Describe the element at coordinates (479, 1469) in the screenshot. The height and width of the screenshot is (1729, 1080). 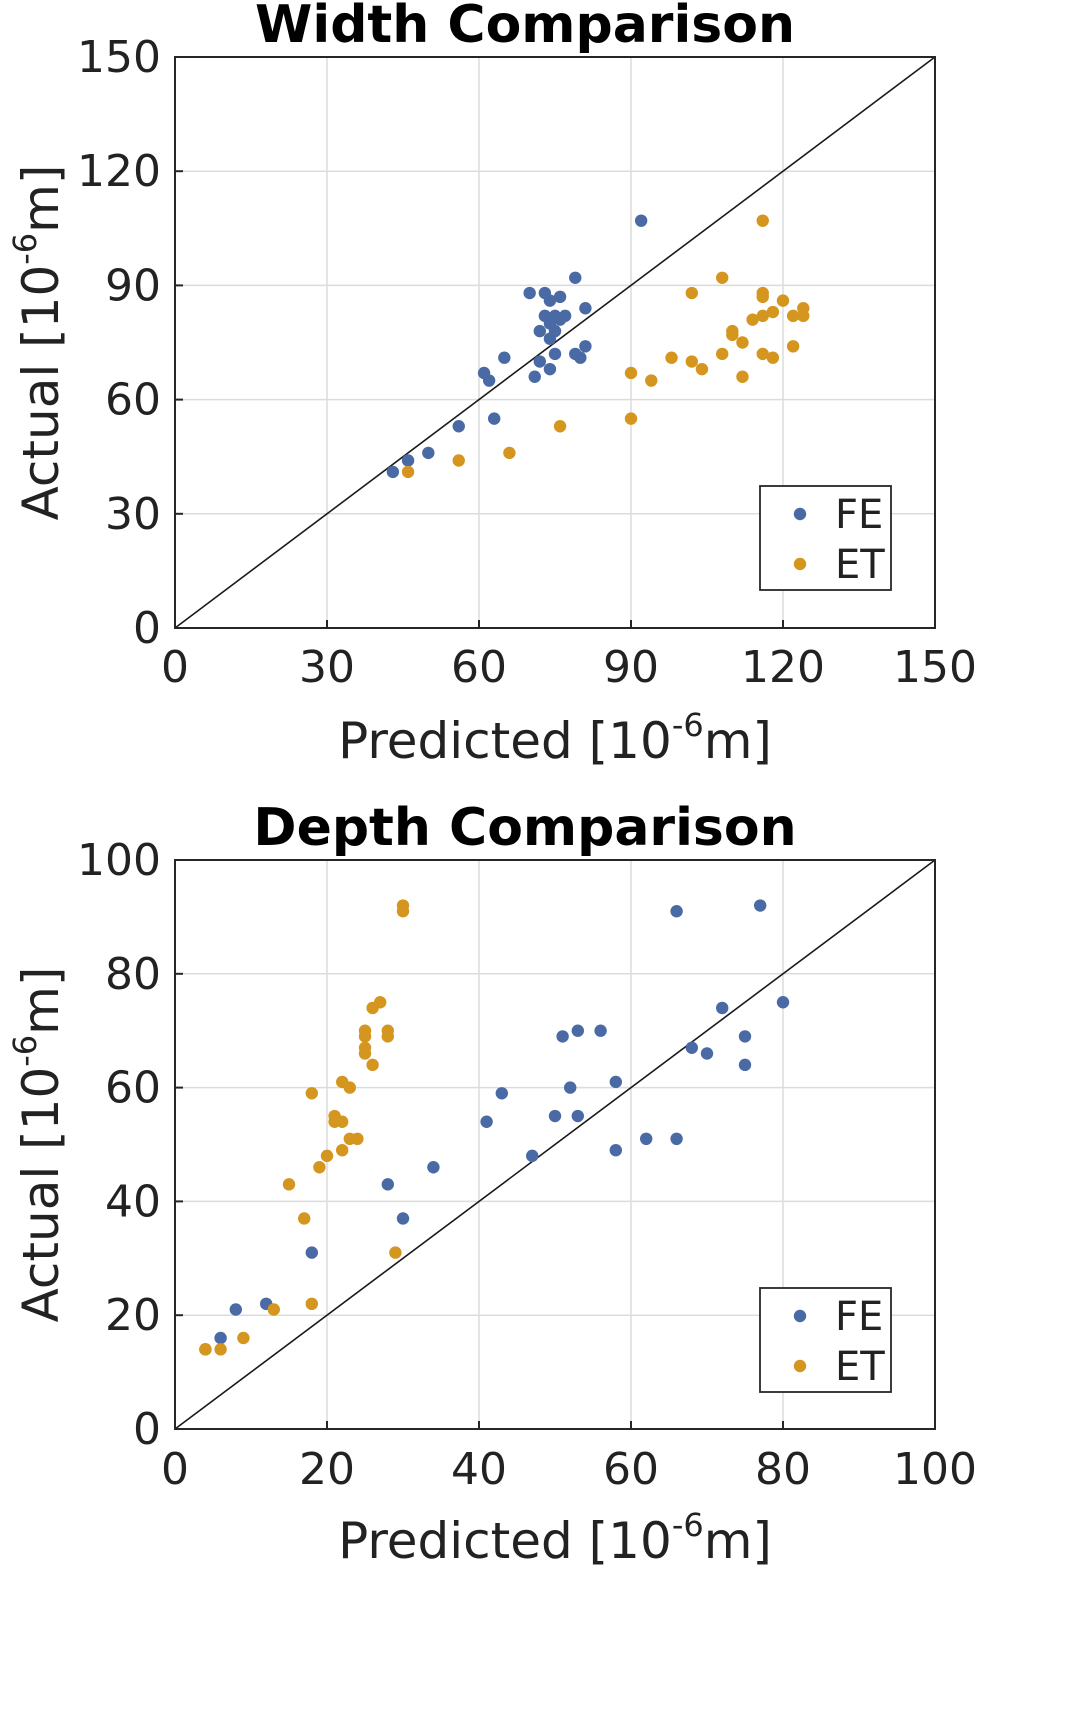
I see `x-tick-label: 40` at that location.